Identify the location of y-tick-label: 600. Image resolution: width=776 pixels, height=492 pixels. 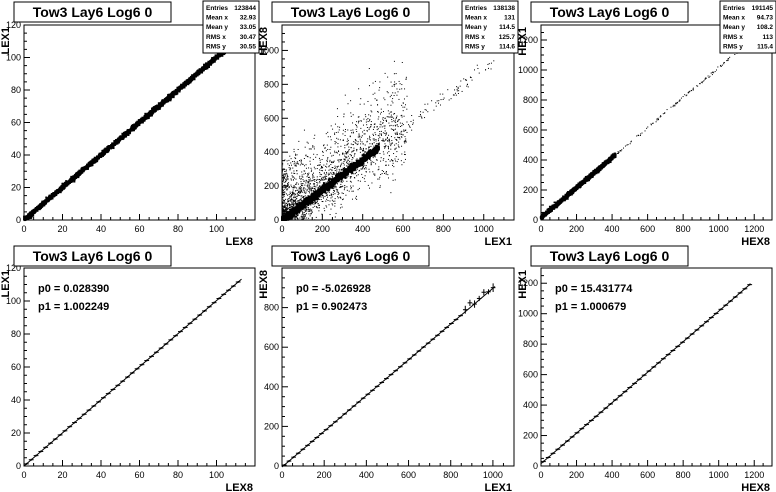
(271, 118).